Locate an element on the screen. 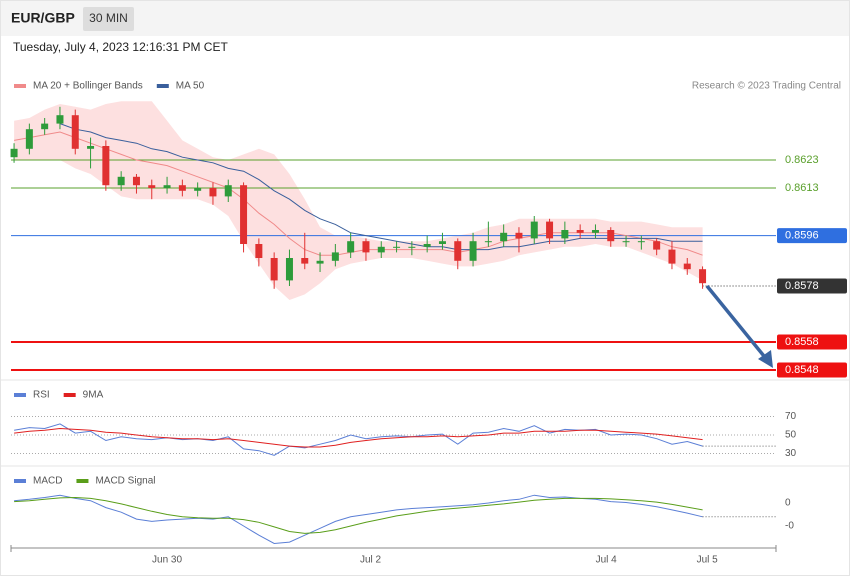 This screenshot has height=576, width=850. header-bar is located at coordinates (425, 18).